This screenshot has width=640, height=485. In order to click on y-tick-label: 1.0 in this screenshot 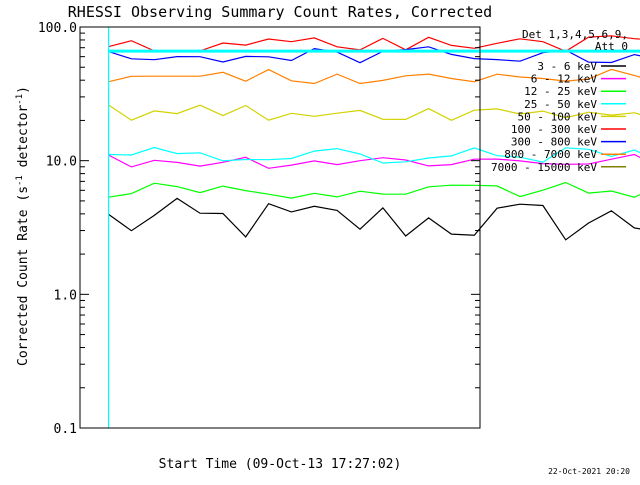, I will do `click(65, 295)`.